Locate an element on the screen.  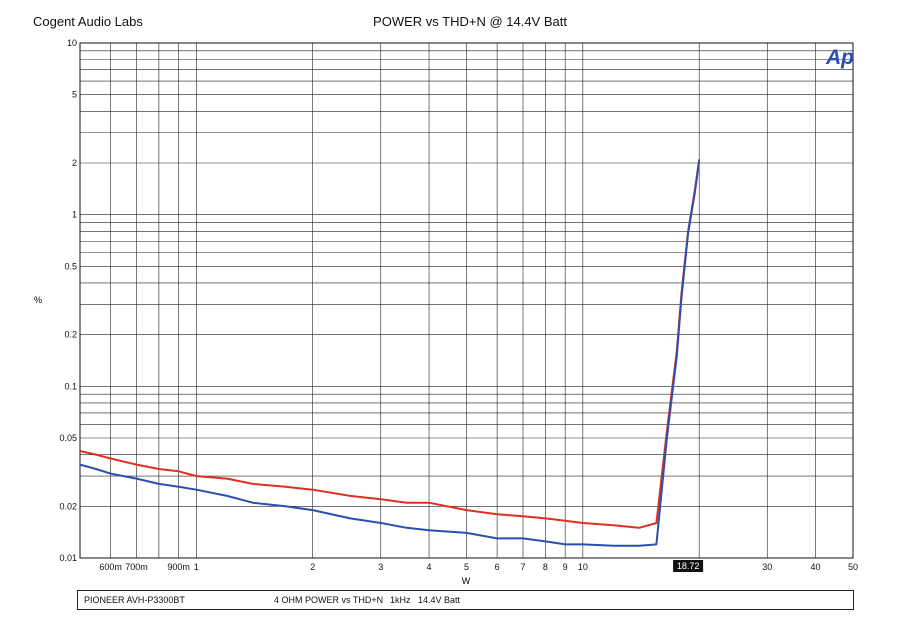
x-tick-label: 4 is located at coordinates (429, 567).